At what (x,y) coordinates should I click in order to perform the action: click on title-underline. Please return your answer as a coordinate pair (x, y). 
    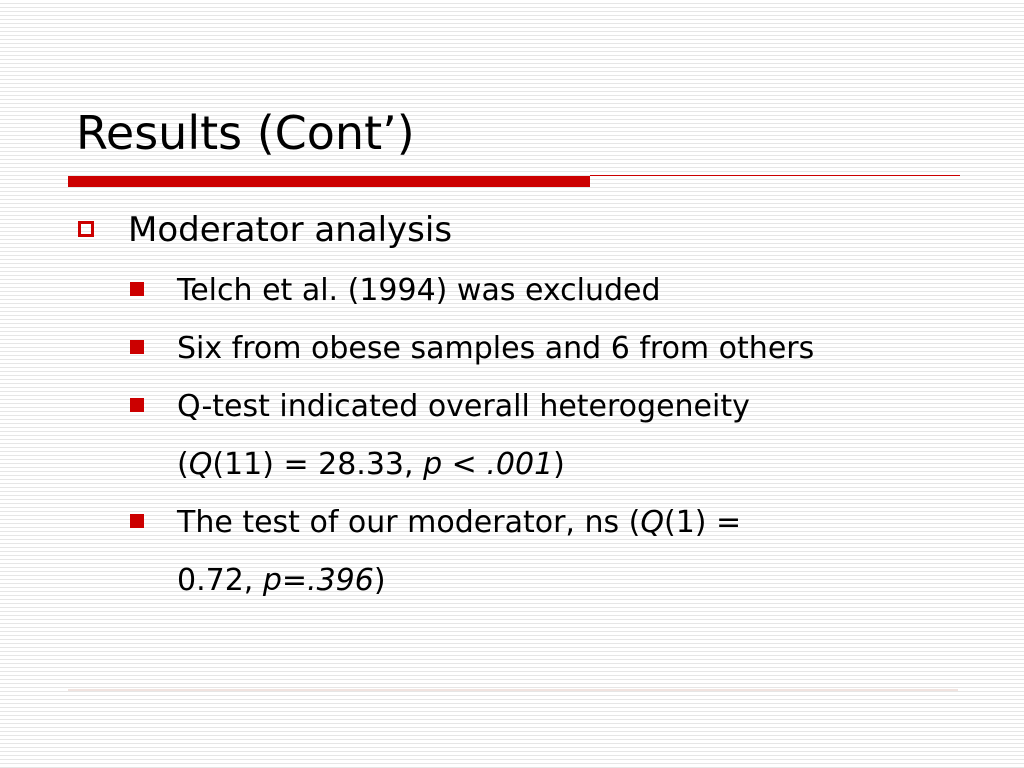
    Looking at the image, I should click on (329, 181).